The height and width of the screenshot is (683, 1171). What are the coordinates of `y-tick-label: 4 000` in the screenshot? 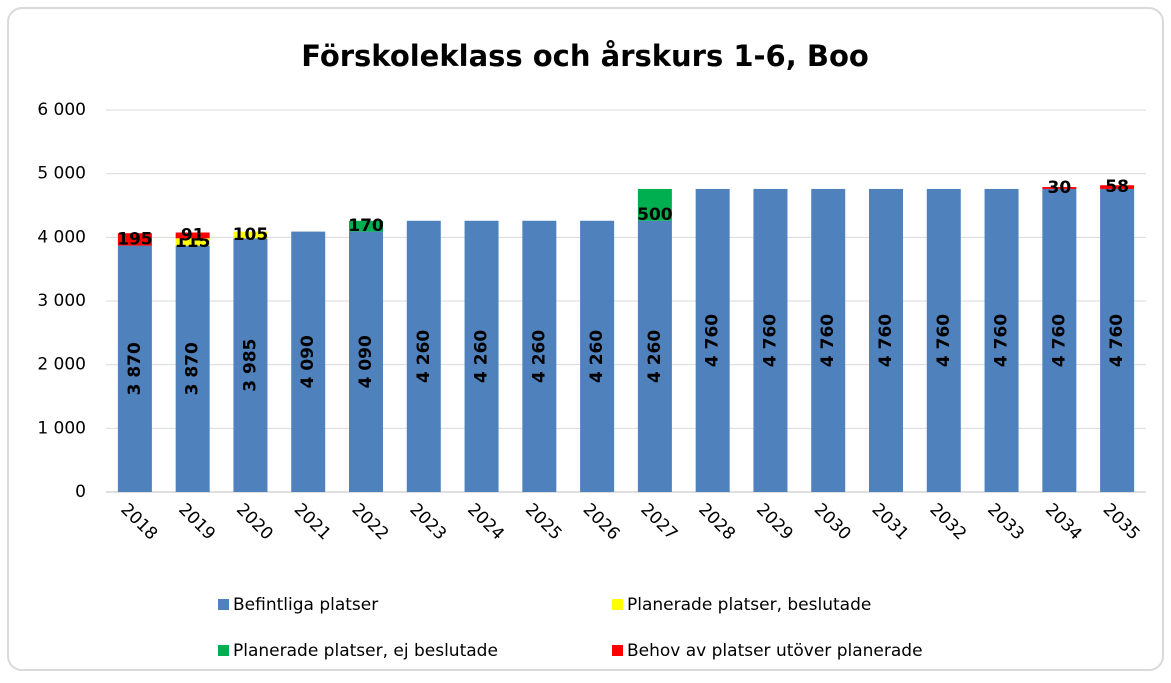 It's located at (61, 237).